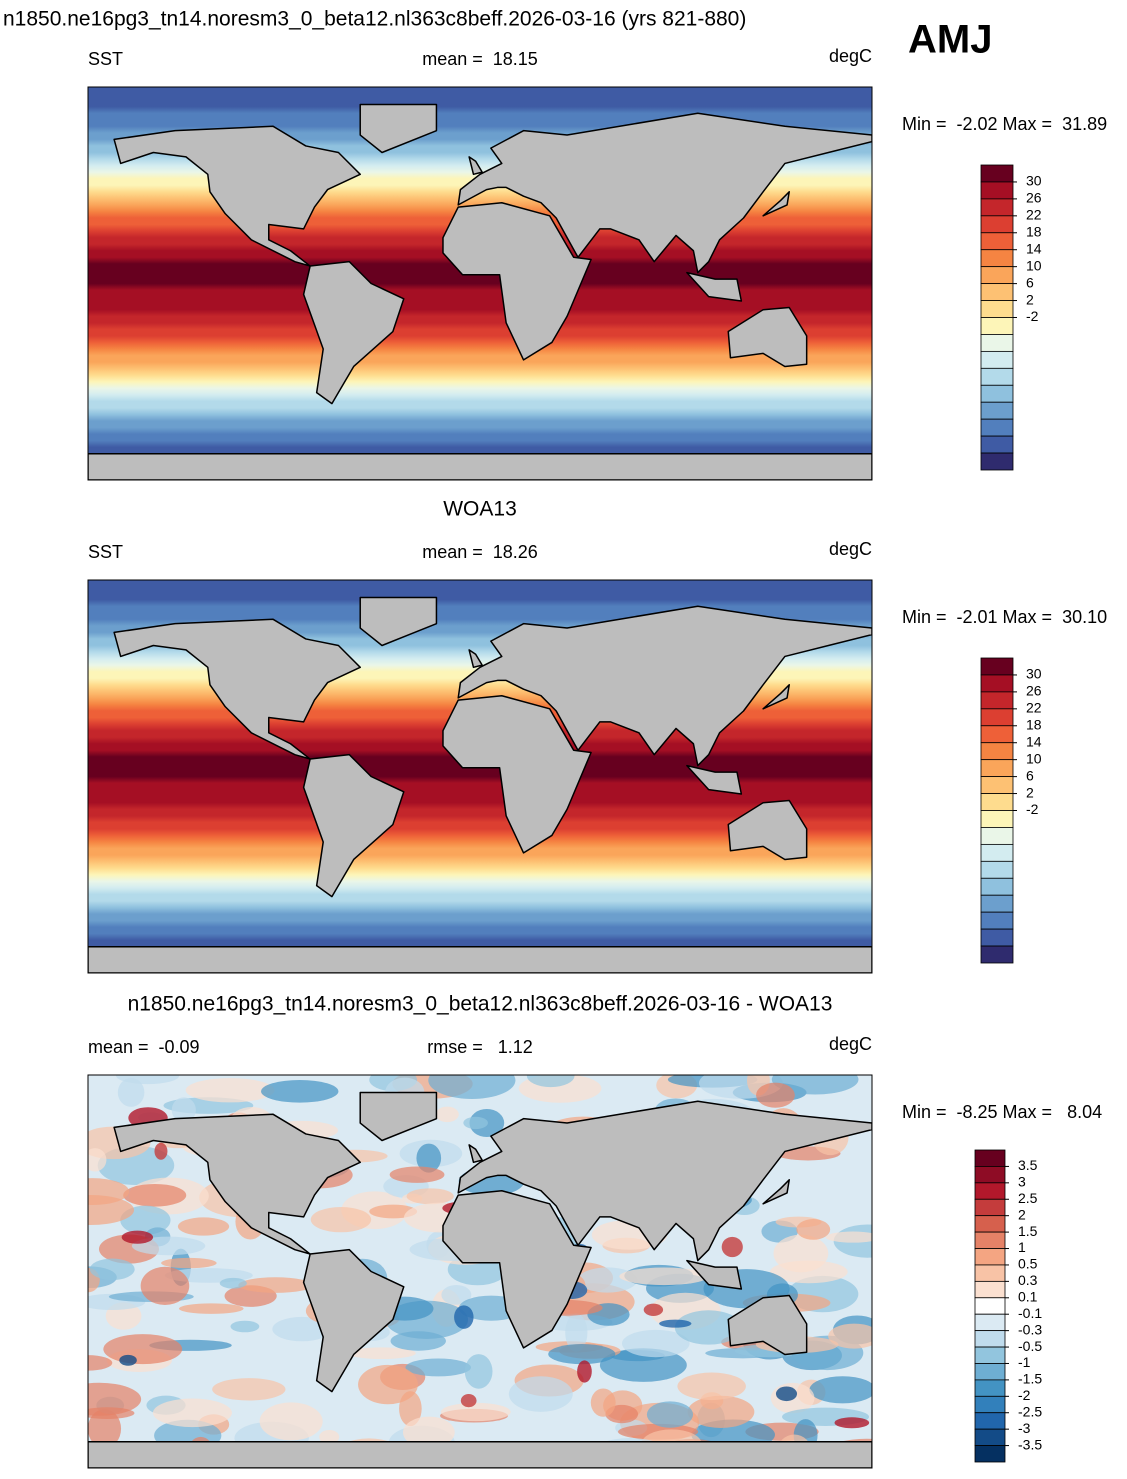 The height and width of the screenshot is (1479, 1127). I want to click on rmse-label: rmse = 1.12, so click(480, 1047).